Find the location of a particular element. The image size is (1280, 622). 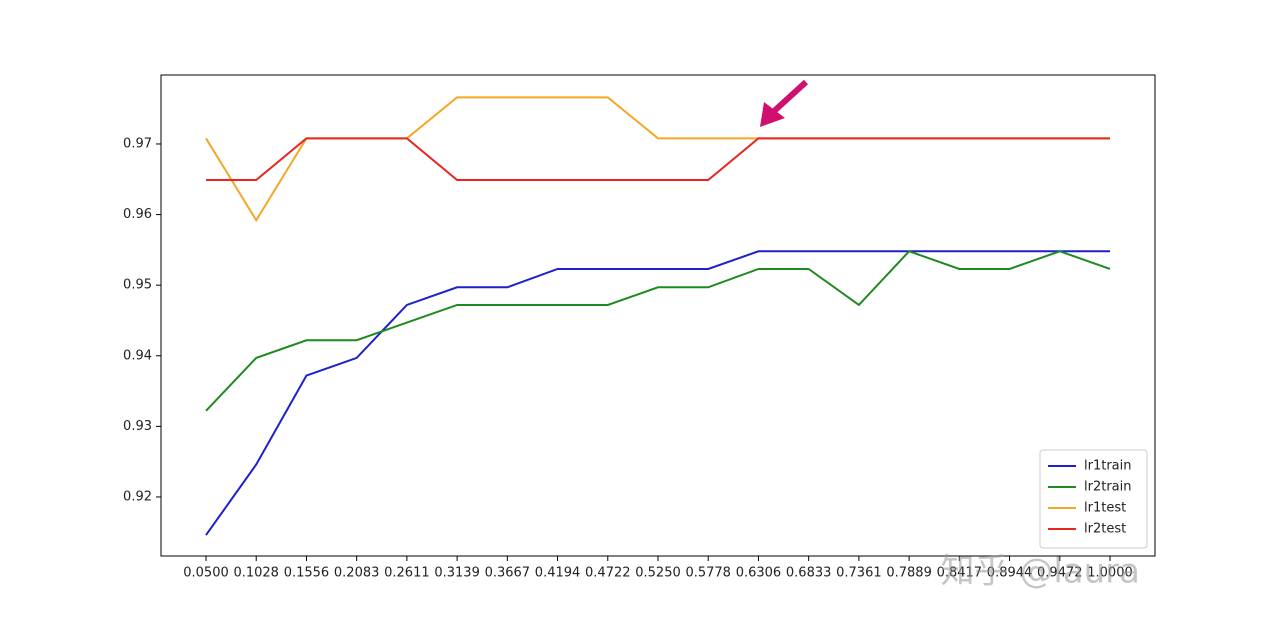

x-tick-label: 0.1028 is located at coordinates (256, 573).